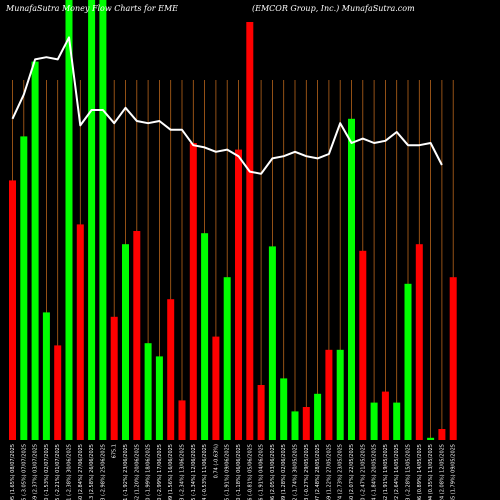 The height and width of the screenshot is (500, 500). What do you see at coordinates (47, 472) in the screenshot?
I see `x-tick-label: 692.10 (-1.53%) 02/07/2025` at bounding box center [47, 472].